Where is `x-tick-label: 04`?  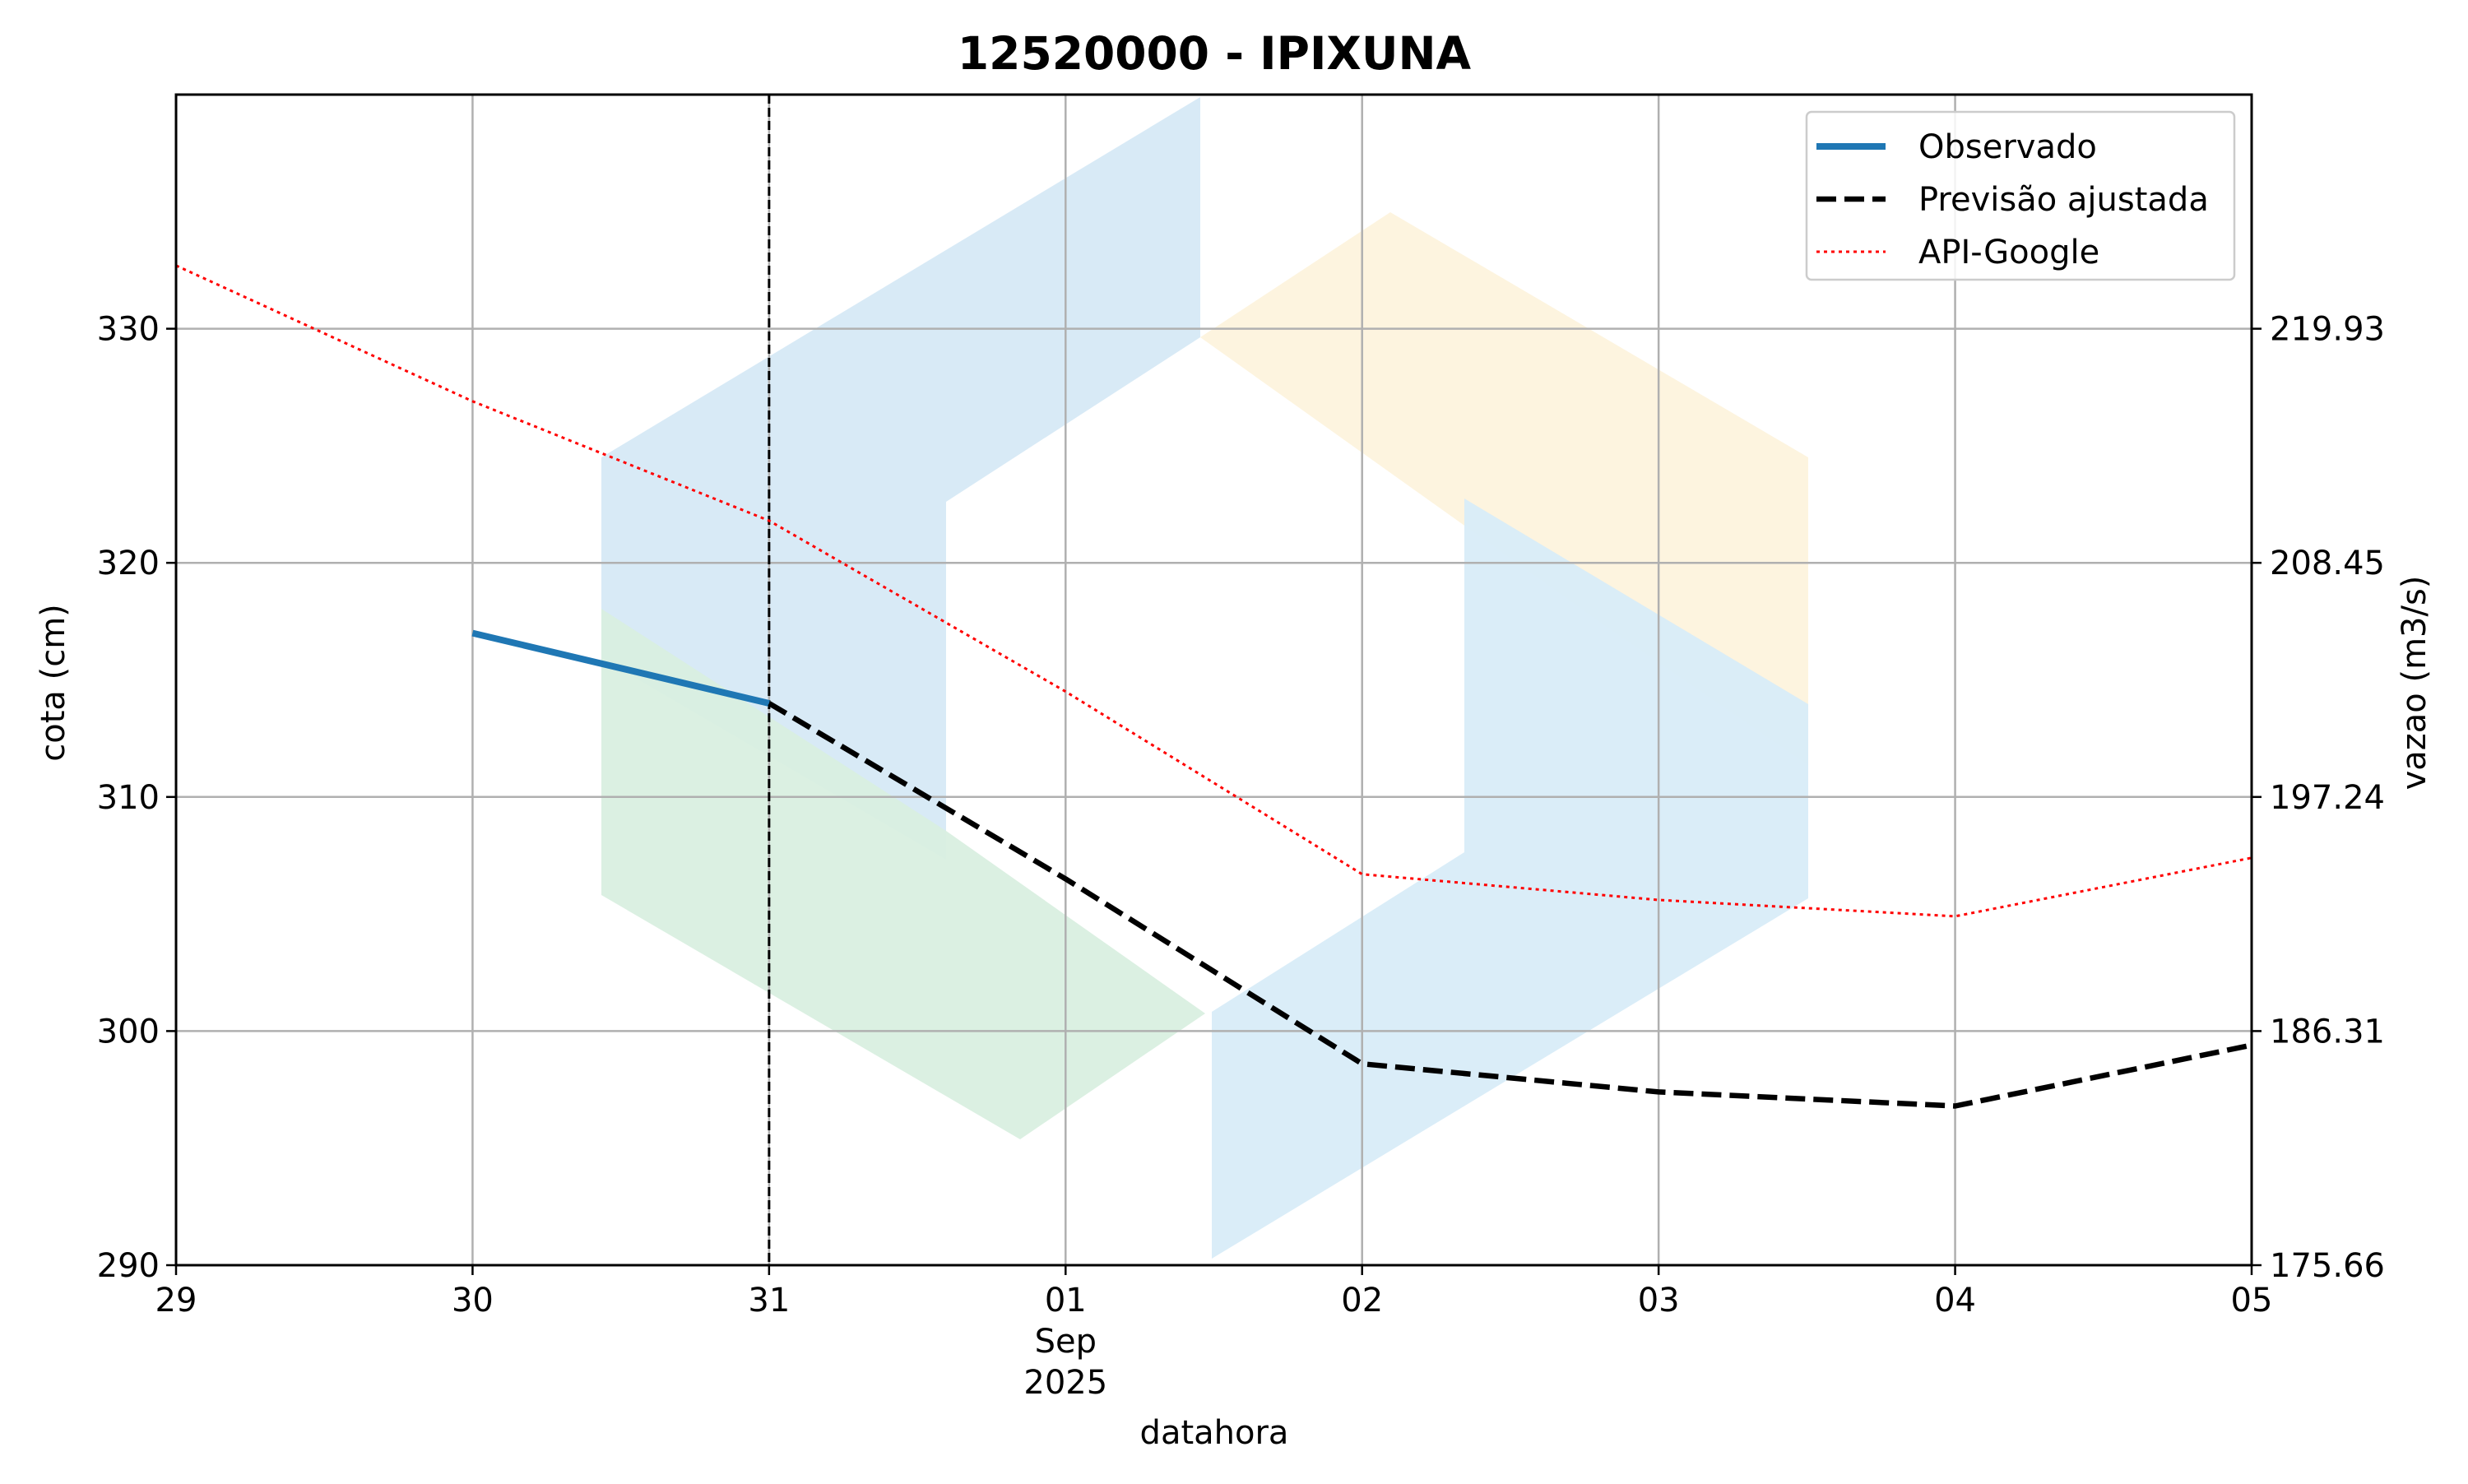
x-tick-label: 04 is located at coordinates (1955, 1300).